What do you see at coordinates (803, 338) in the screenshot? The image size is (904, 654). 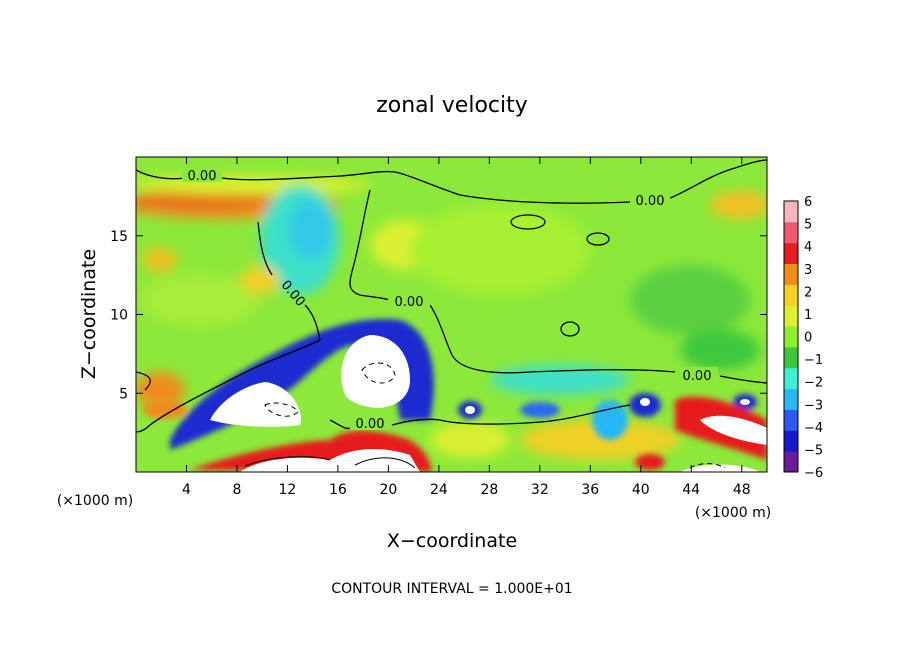 I see `colorbar: 6 5 4 3 2 1 0 −1 −2 −3 −4 −5 −6` at bounding box center [803, 338].